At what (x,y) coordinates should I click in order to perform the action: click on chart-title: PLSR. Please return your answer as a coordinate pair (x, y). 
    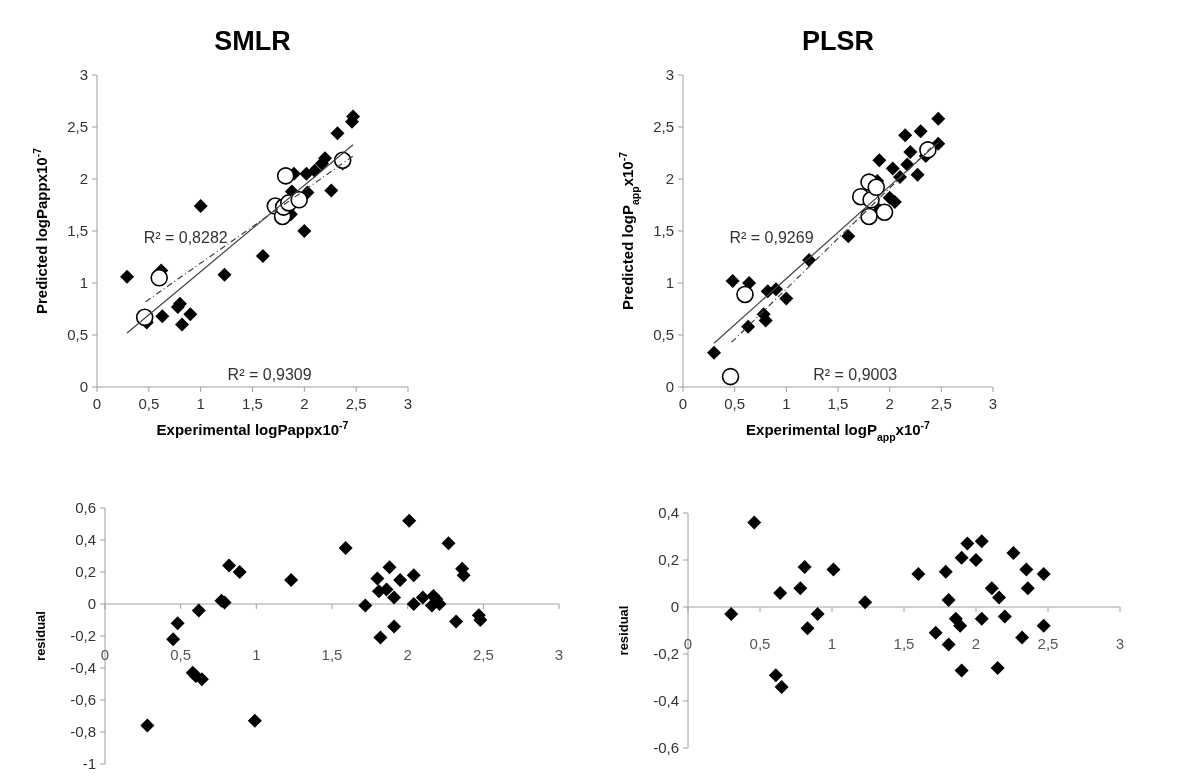
    Looking at the image, I should click on (838, 41).